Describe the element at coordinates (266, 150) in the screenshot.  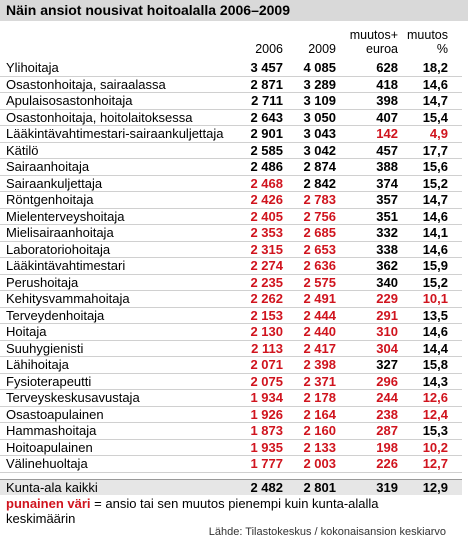
I see `cell-value: 2 585` at that location.